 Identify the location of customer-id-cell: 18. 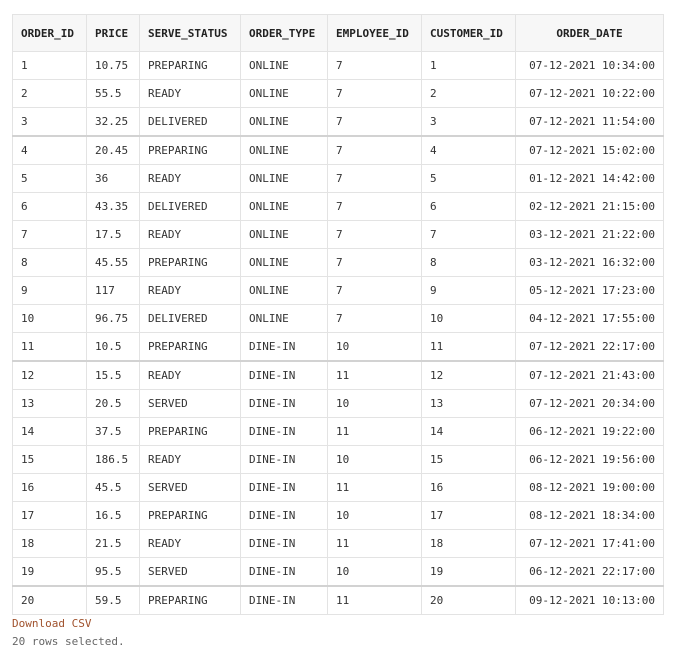
(468, 543).